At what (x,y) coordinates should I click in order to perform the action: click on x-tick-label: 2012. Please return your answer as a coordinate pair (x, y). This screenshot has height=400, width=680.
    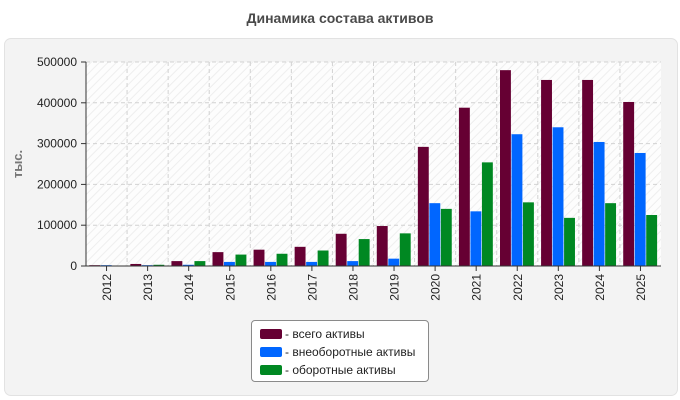
    Looking at the image, I should click on (107, 287).